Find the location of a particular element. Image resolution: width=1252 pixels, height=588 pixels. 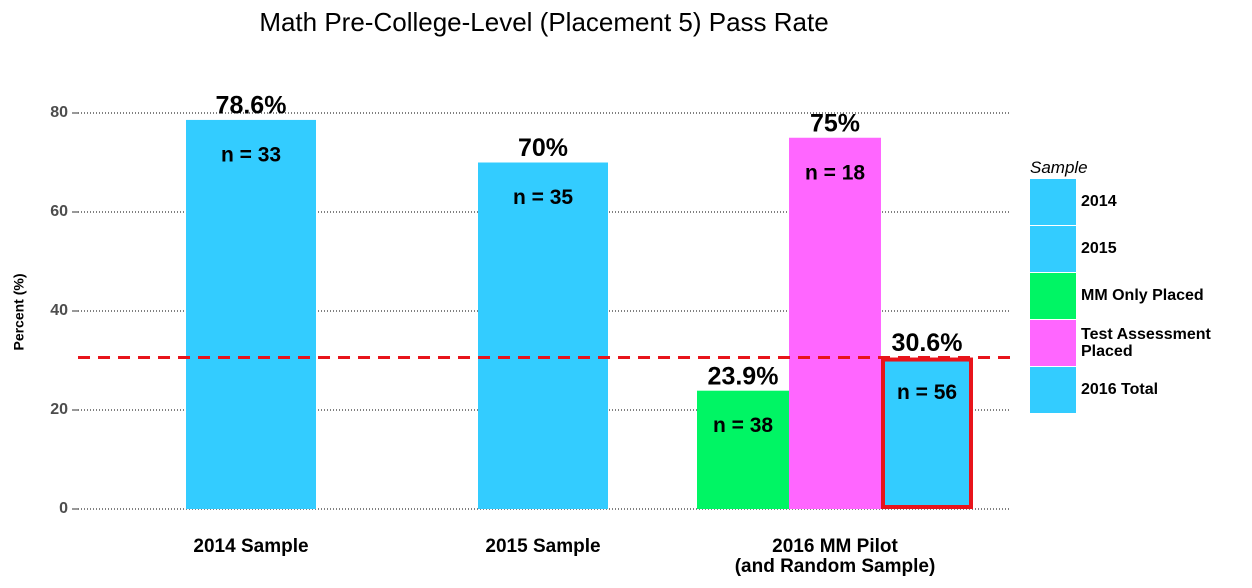

value-label: 23.9% is located at coordinates (743, 376).